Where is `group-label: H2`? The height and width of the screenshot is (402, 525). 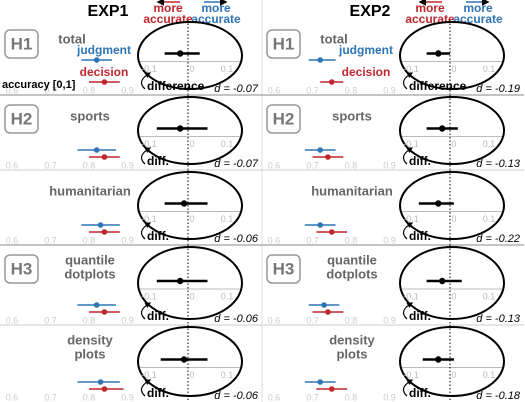 group-label: H2 is located at coordinates (284, 118).